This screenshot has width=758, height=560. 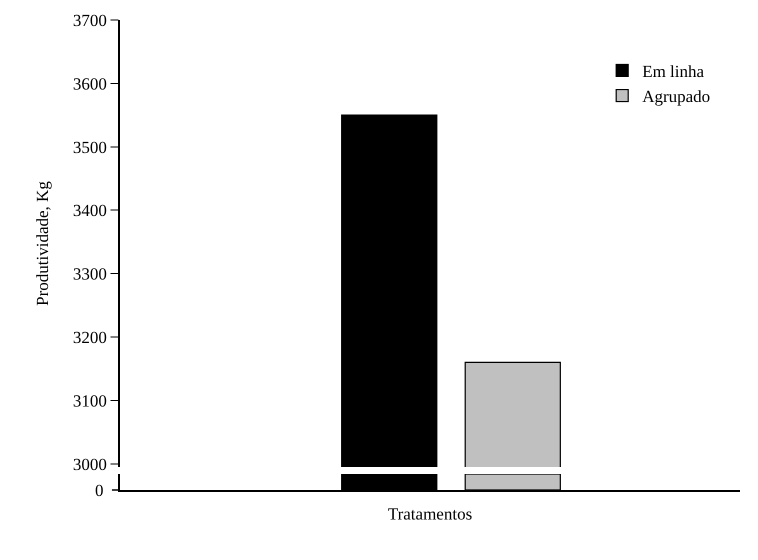 What do you see at coordinates (42, 243) in the screenshot?
I see `y-axis-title: Produtividade, Kg` at bounding box center [42, 243].